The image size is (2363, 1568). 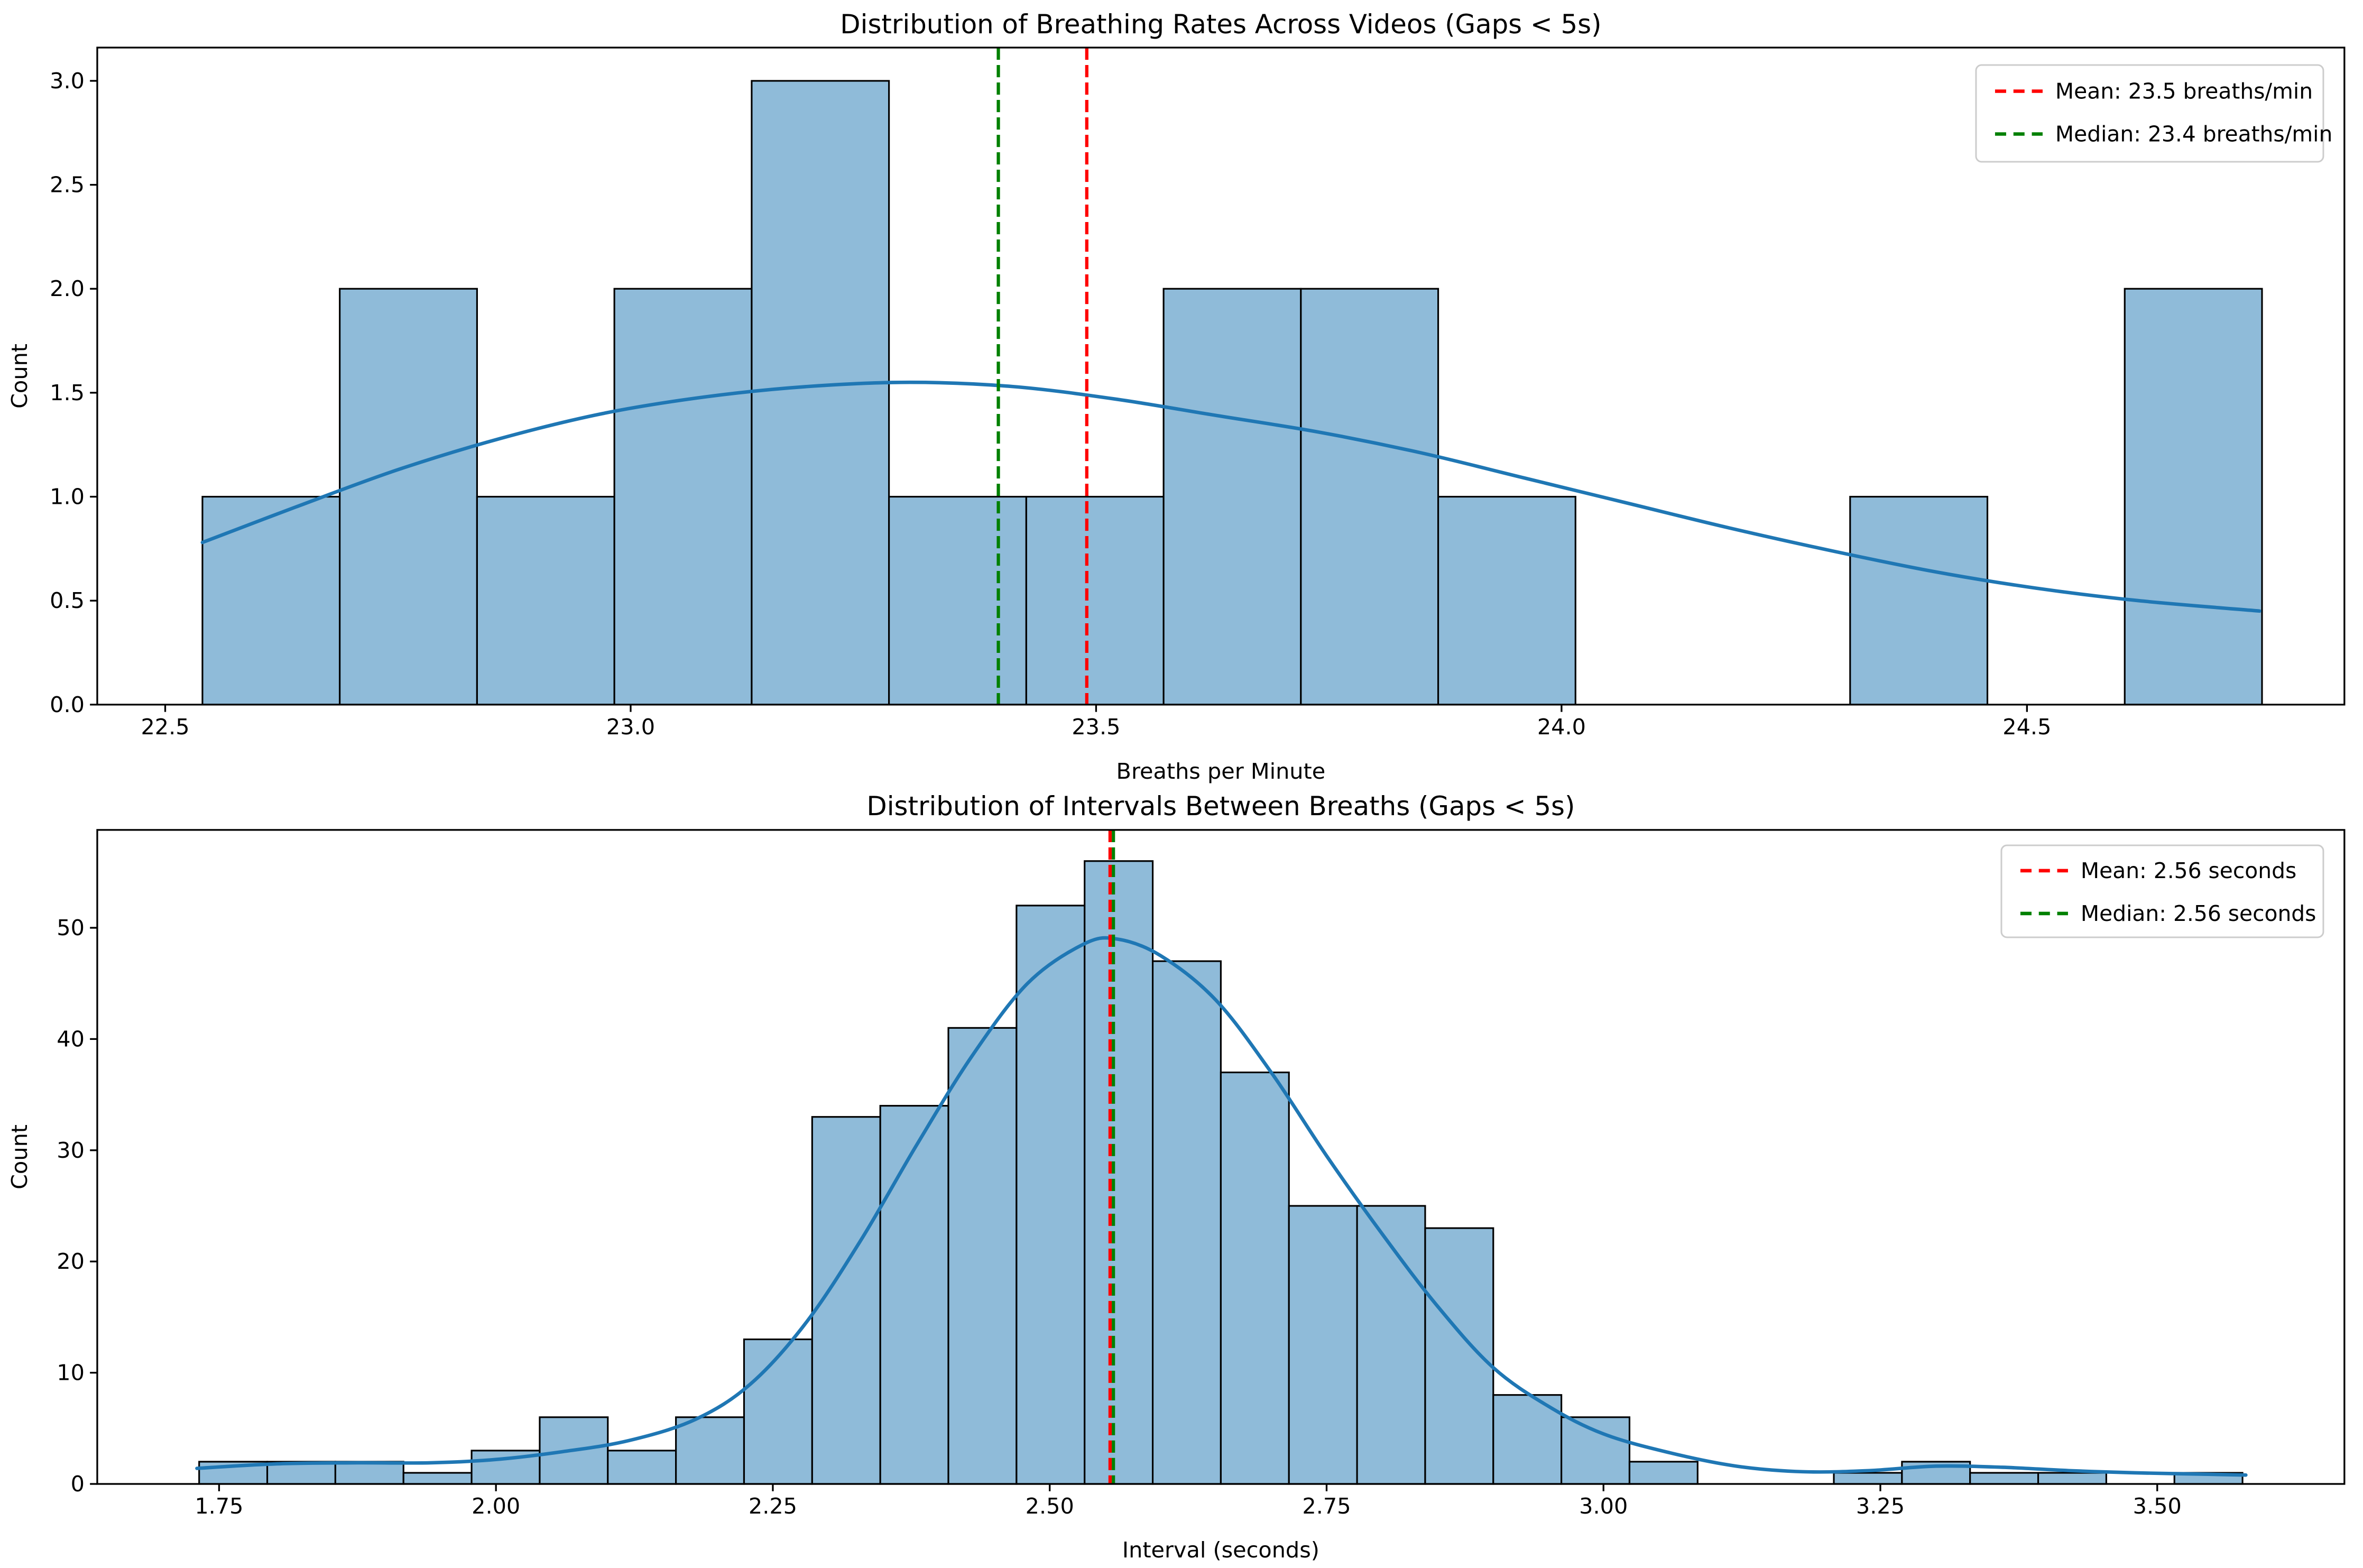 I want to click on x-axis: 22.5 23.0 23.5 24.0 24.5, so click(x=1096, y=722).